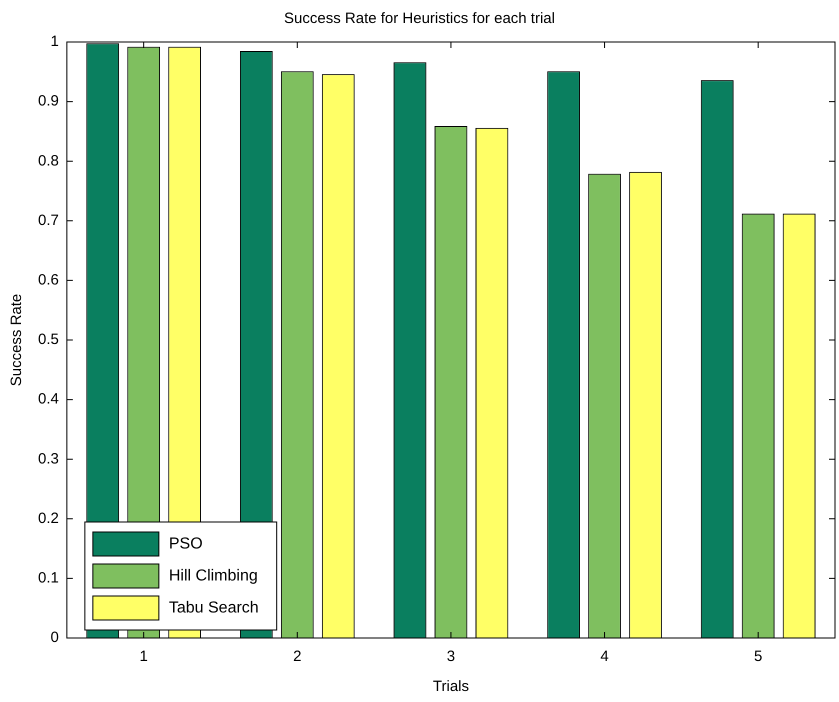  I want to click on legend-label: PSO, so click(185, 543).